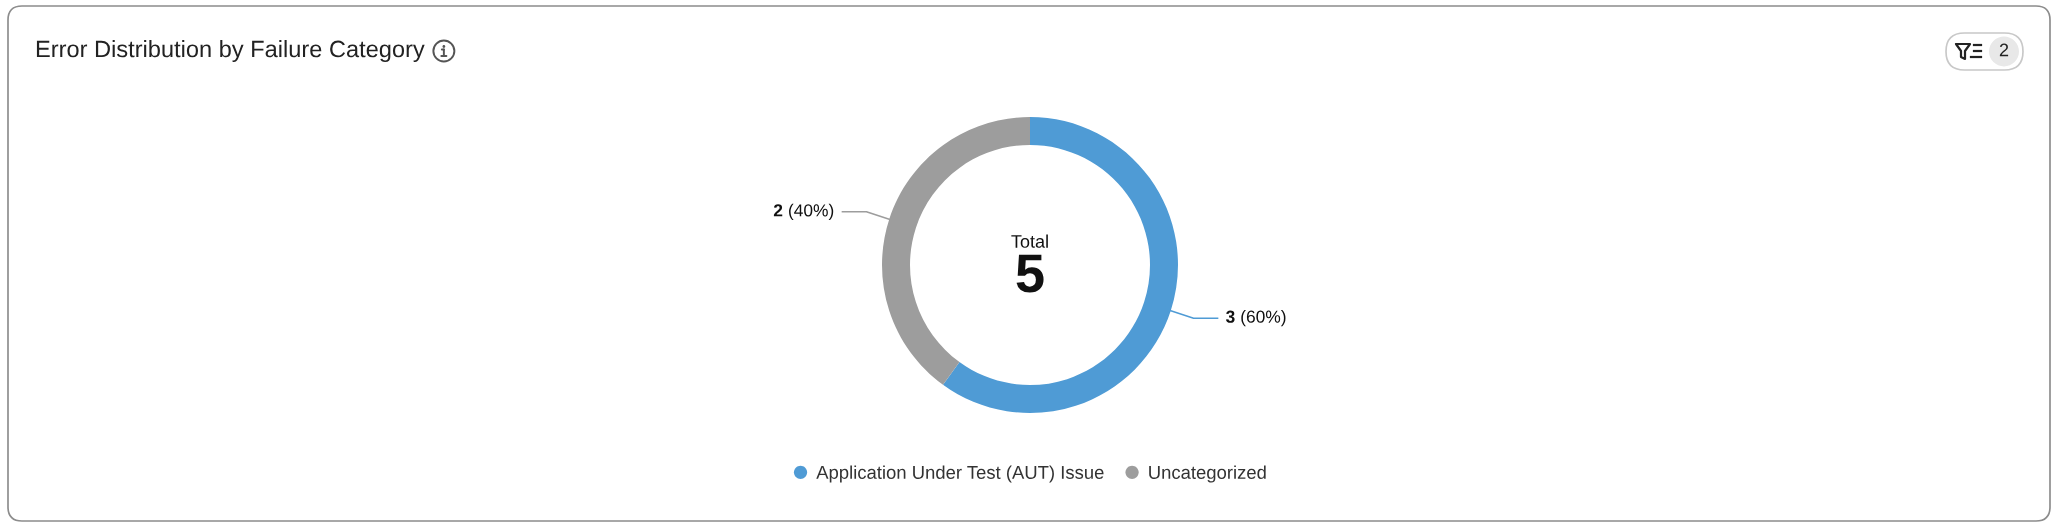 This screenshot has height=528, width=2060. What do you see at coordinates (2004, 50) in the screenshot?
I see `text: 2` at bounding box center [2004, 50].